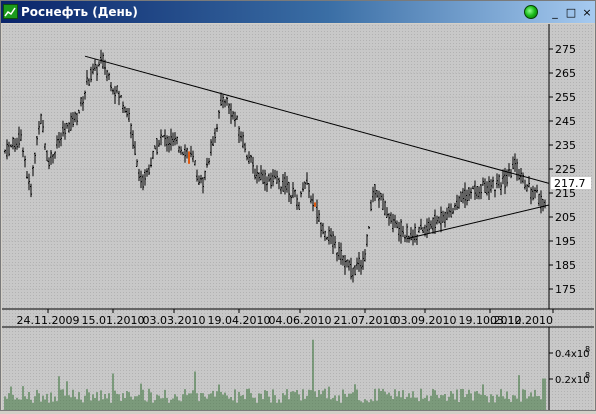  Describe the element at coordinates (565, 193) in the screenshot. I see `price-tick-label: 215` at that location.